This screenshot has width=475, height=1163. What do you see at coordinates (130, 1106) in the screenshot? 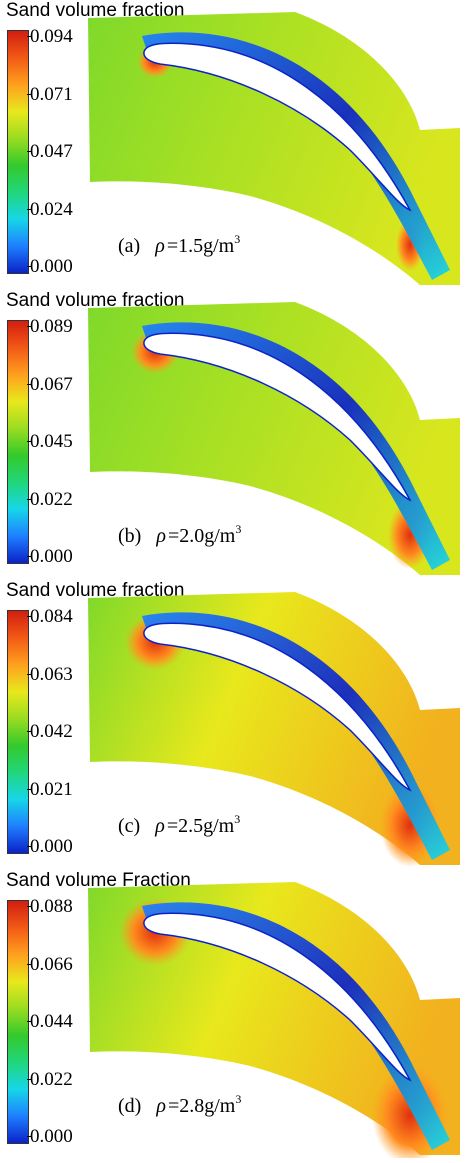
I see `caption-letter: (d)` at bounding box center [130, 1106].